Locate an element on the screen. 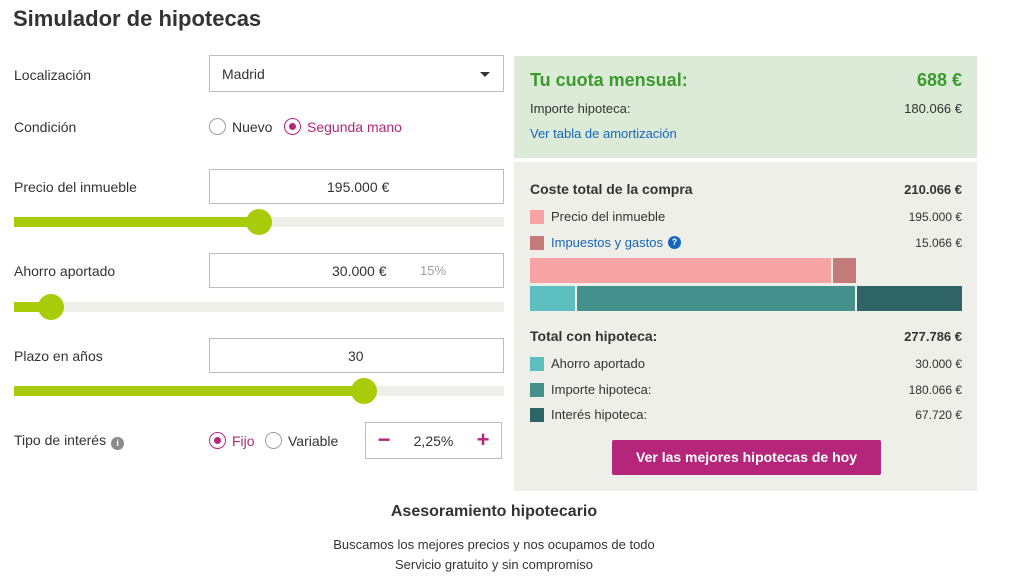  price-input: 195.000 € is located at coordinates (356, 186).